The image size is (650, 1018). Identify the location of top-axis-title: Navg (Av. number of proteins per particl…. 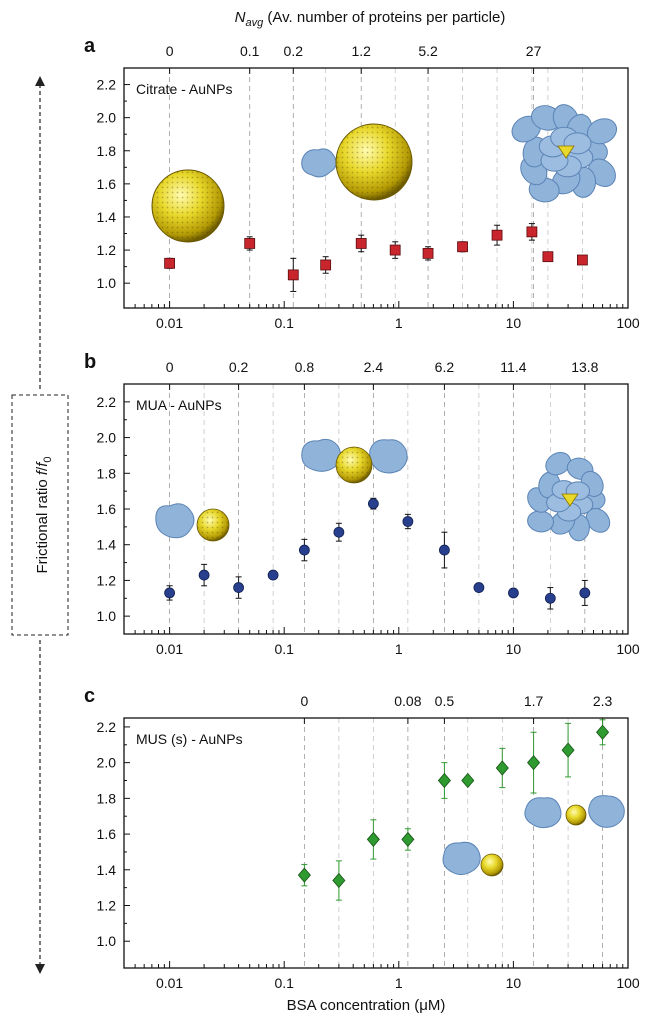
(370, 19).